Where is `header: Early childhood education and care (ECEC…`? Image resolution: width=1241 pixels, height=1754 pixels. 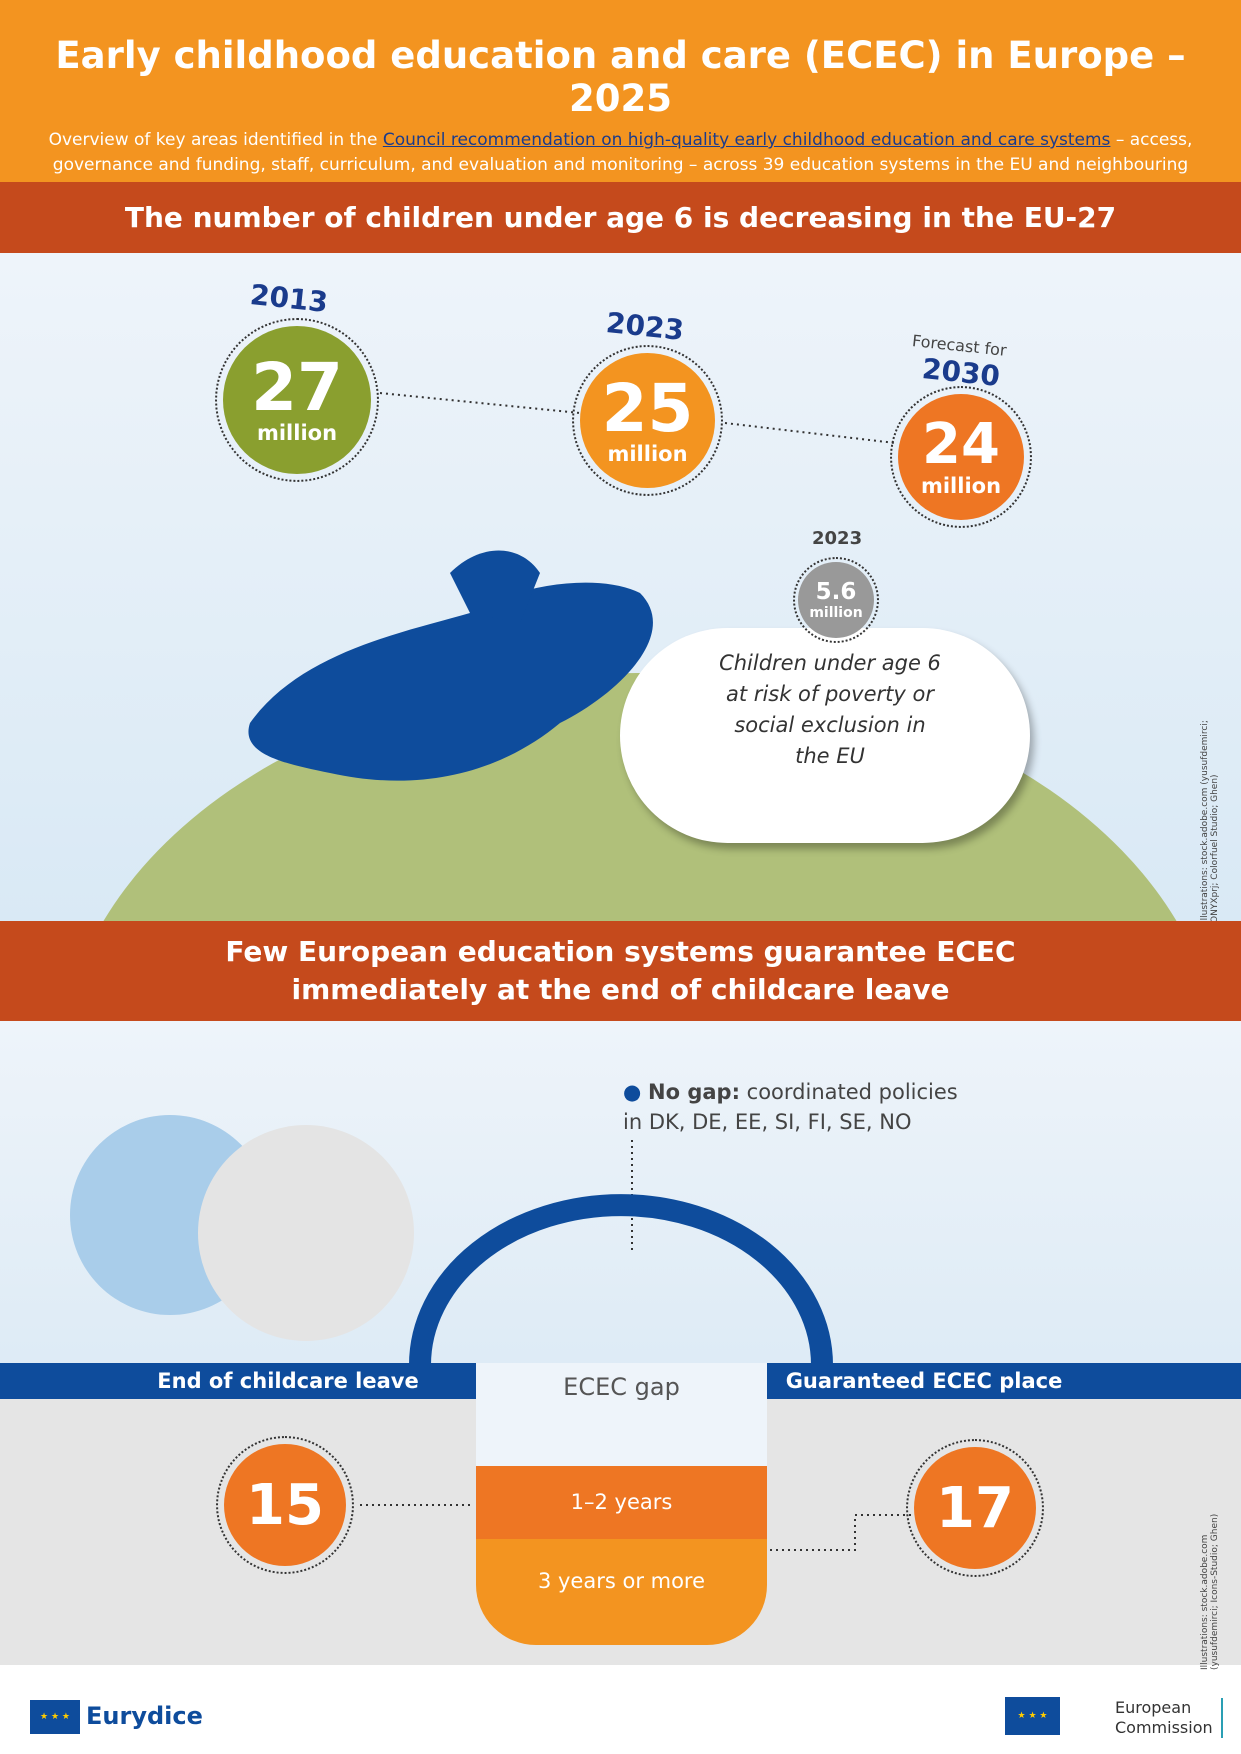
header: Early childhood education and care (ECEC… is located at coordinates (620, 100).